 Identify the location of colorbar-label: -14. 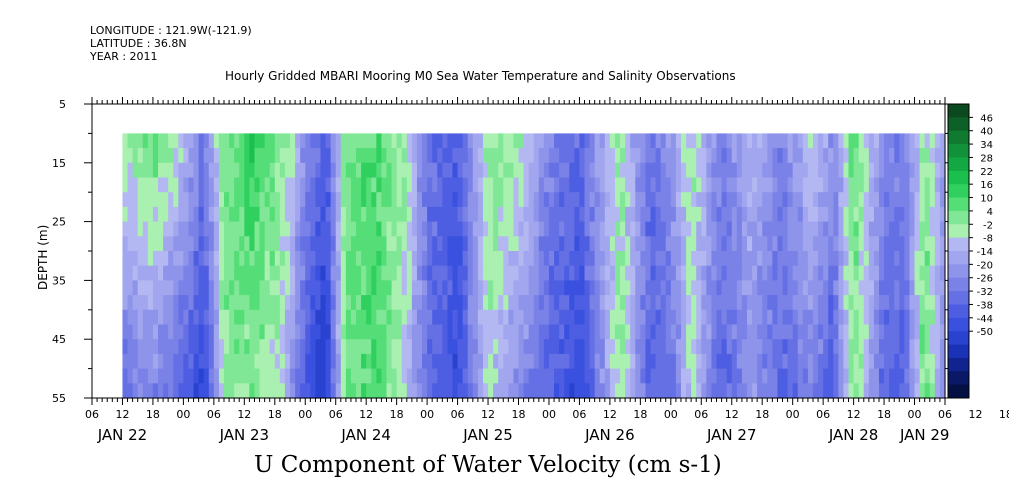
(985, 252).